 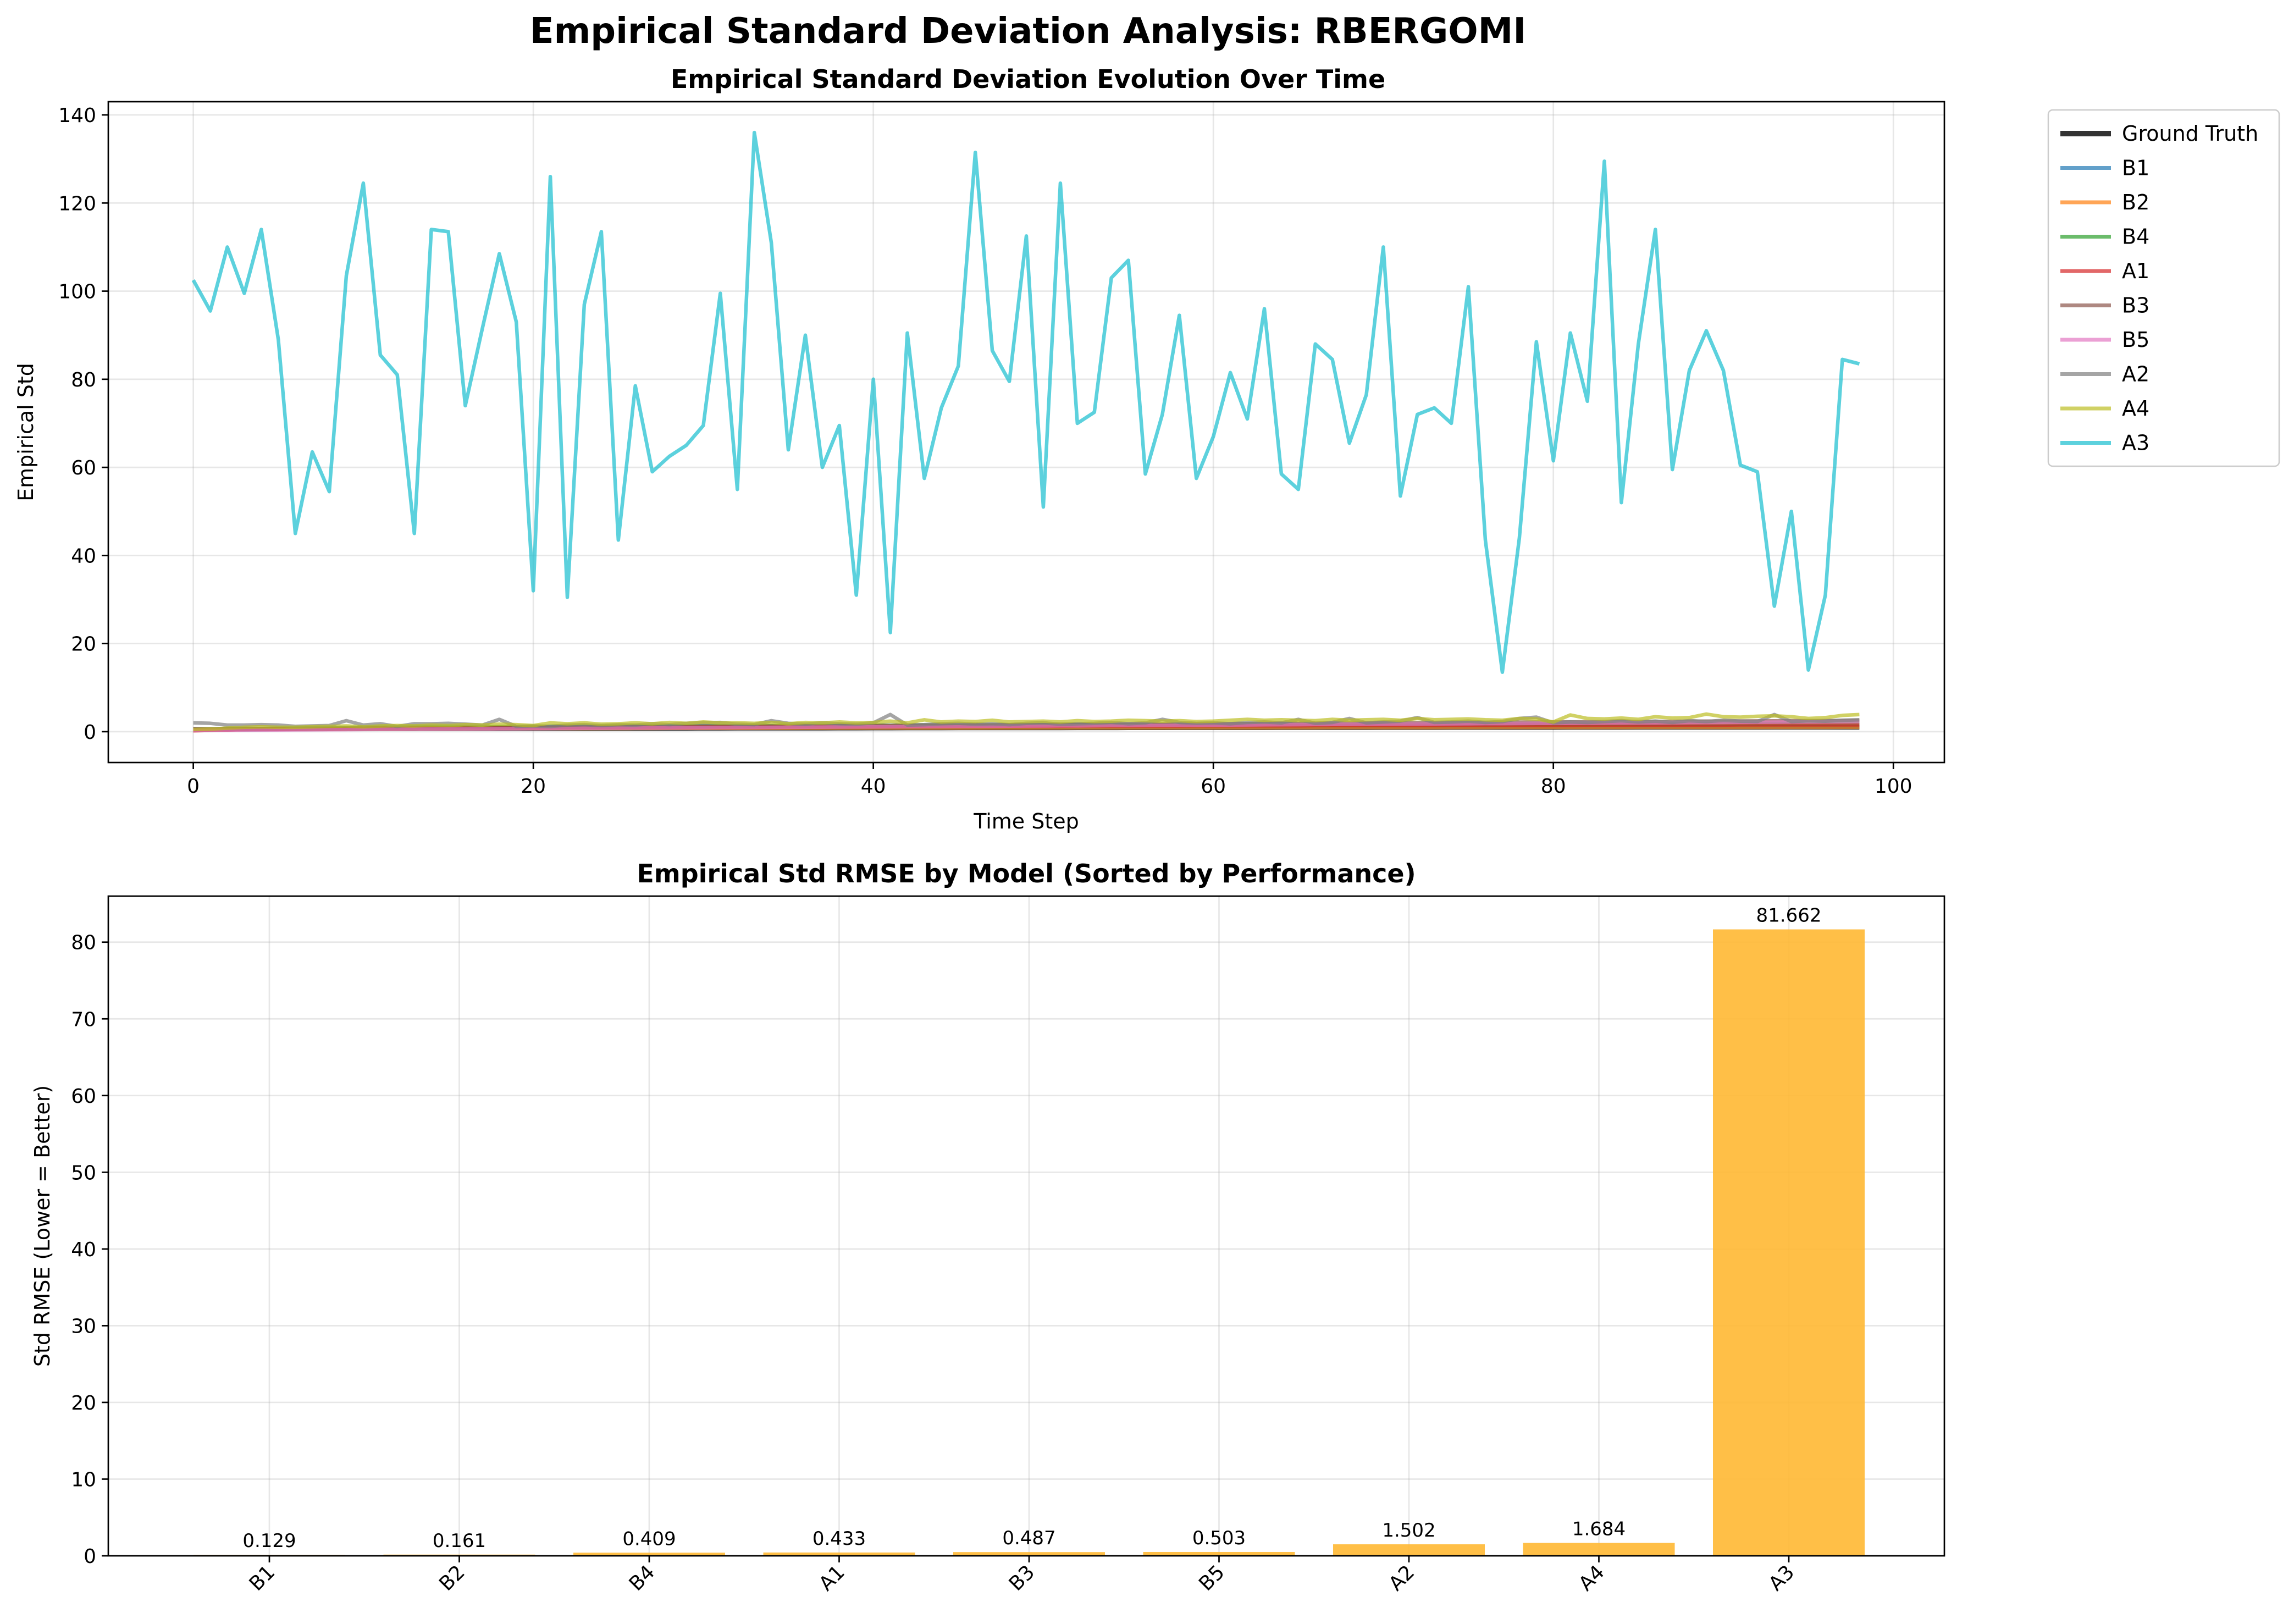 What do you see at coordinates (2135, 306) in the screenshot?
I see `legend-label: B3` at bounding box center [2135, 306].